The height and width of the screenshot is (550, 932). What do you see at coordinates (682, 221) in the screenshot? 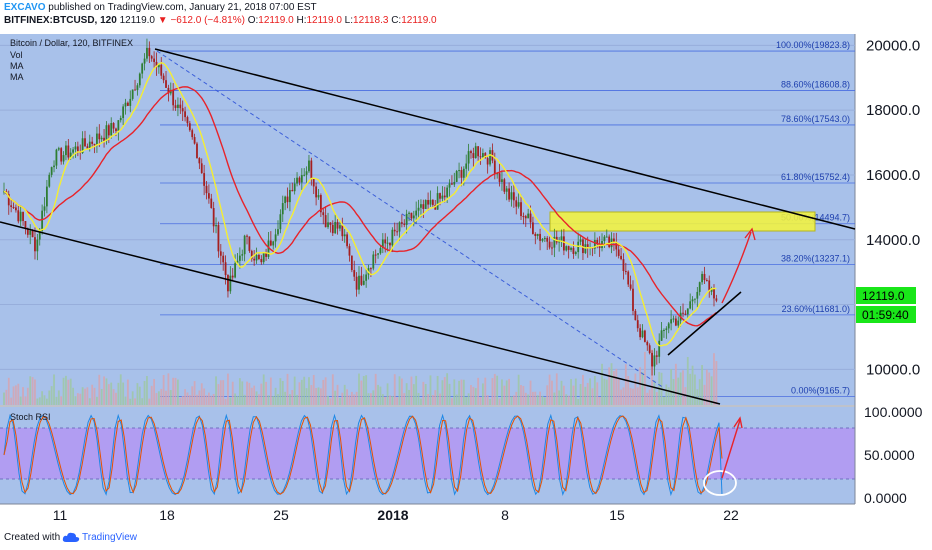
I see `resistance-zone` at bounding box center [682, 221].